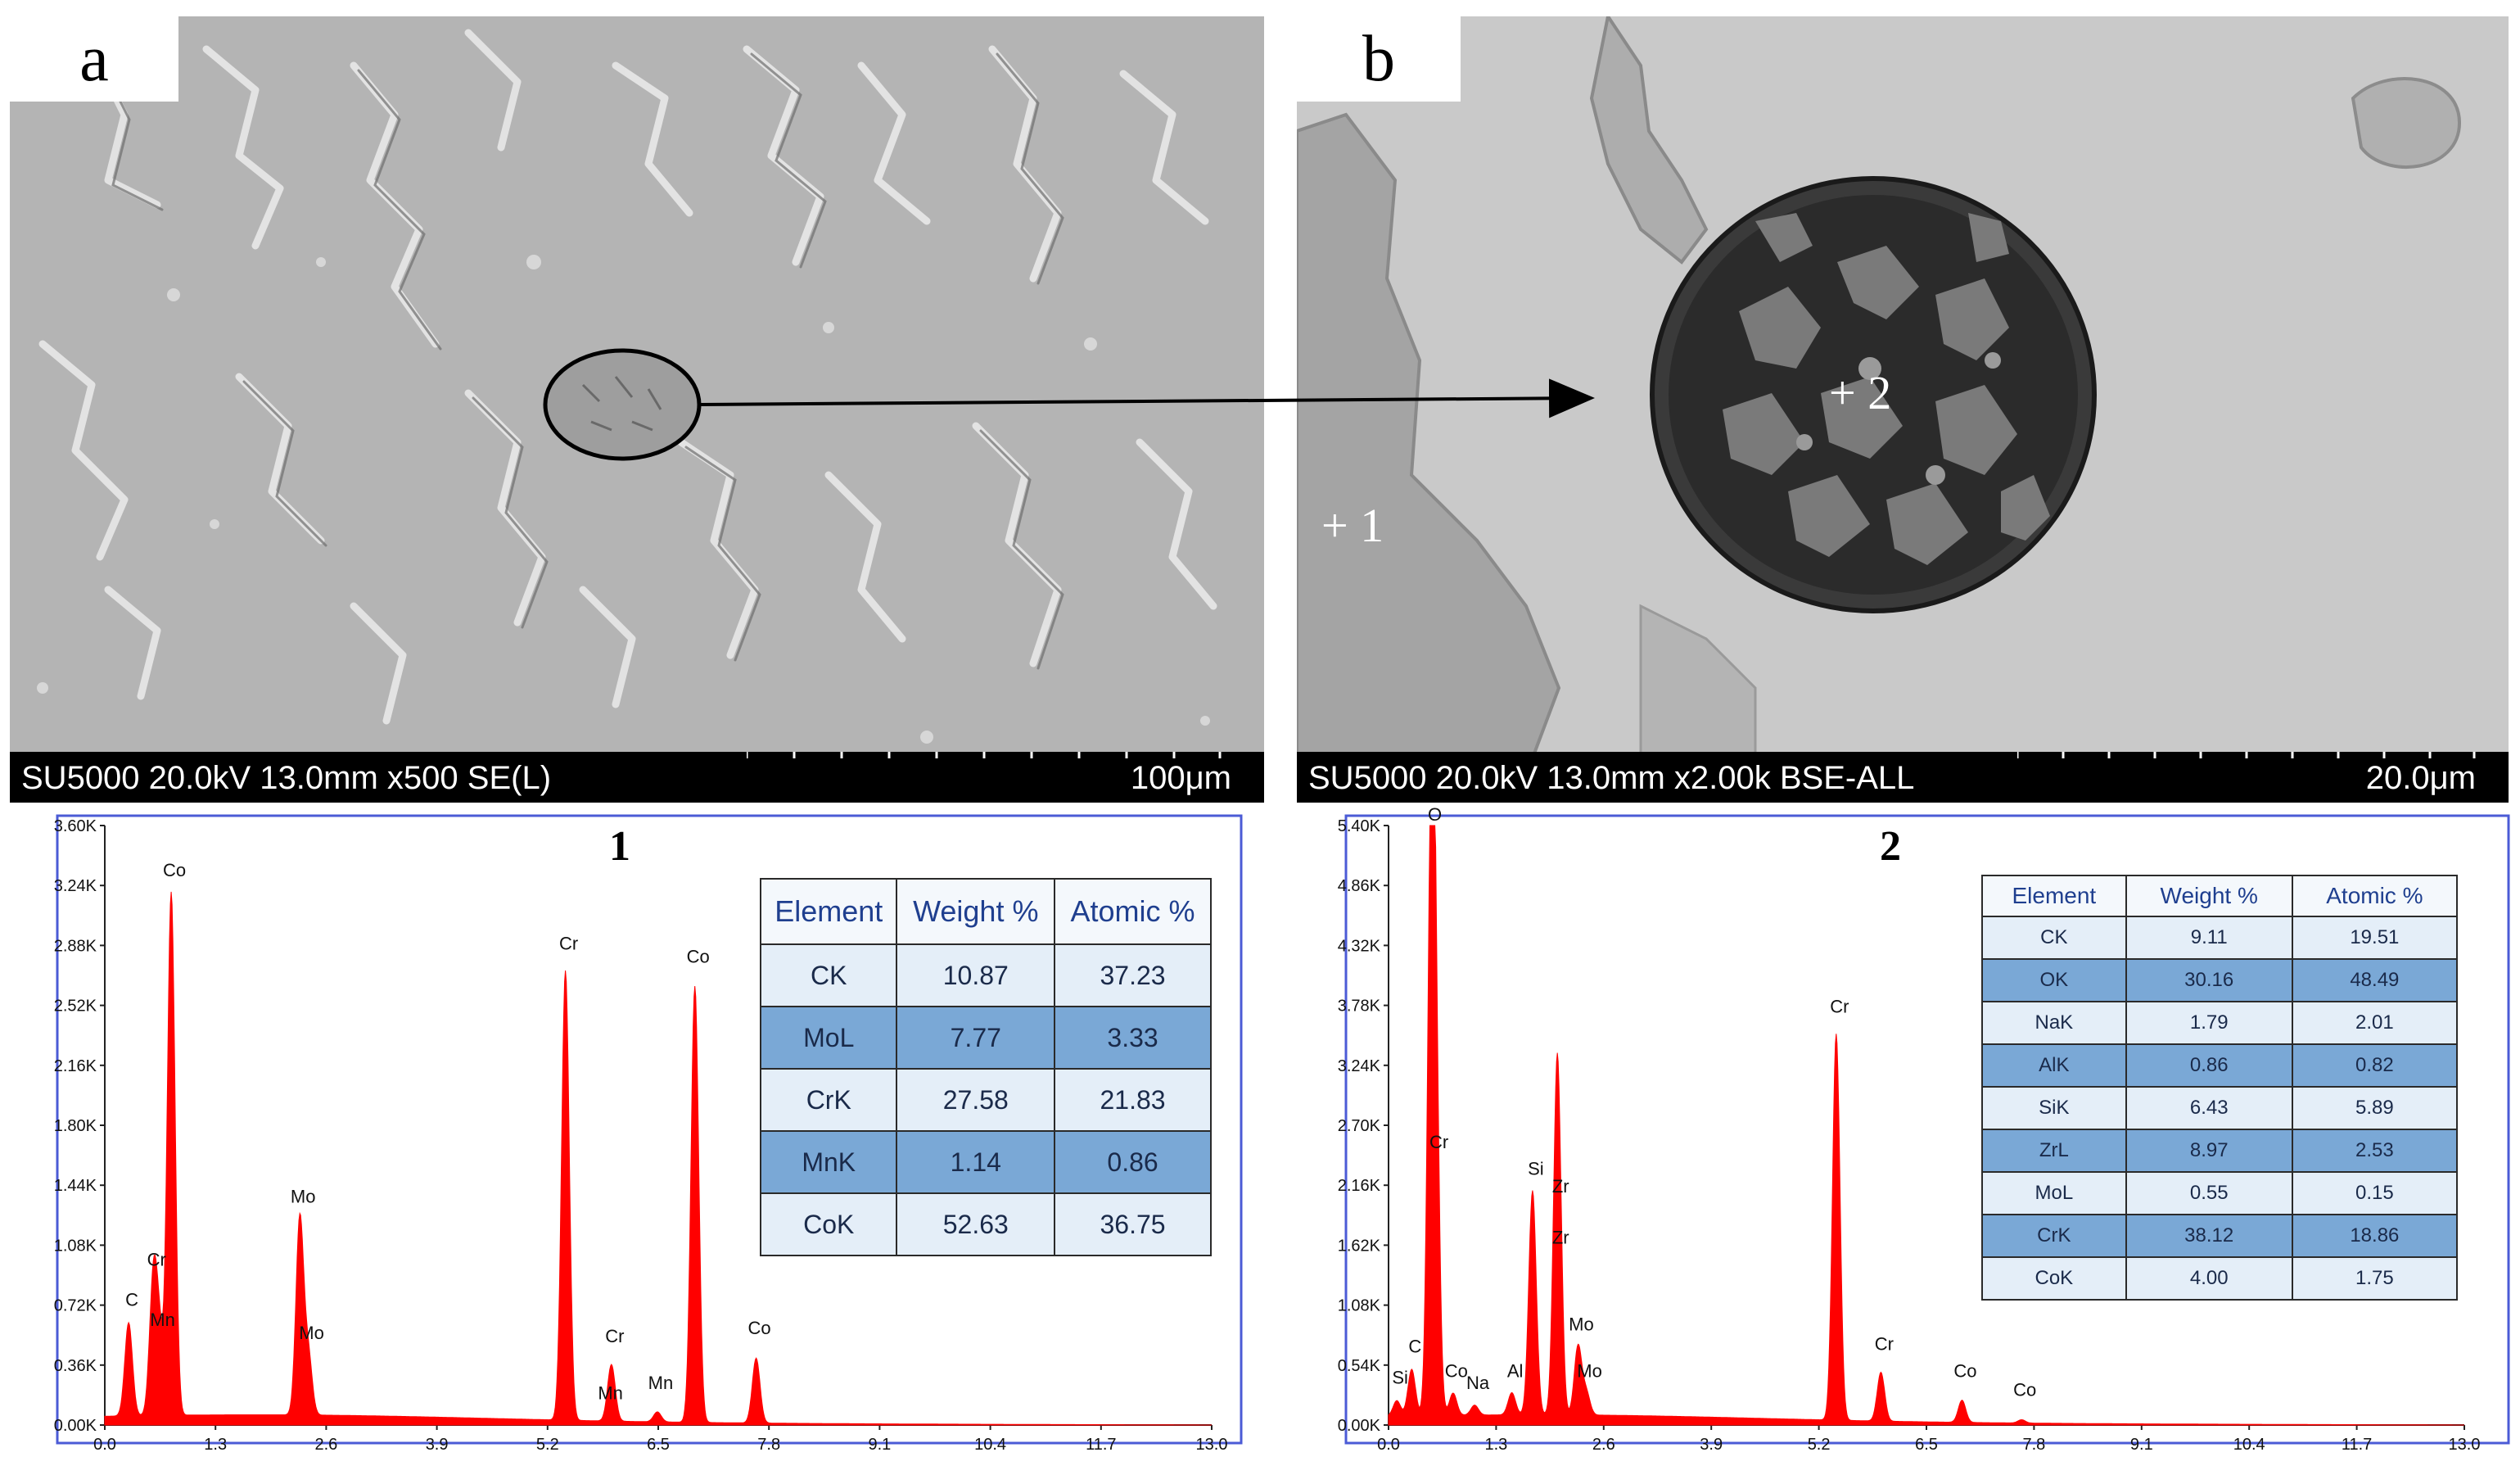  What do you see at coordinates (75, 946) in the screenshot?
I see `y-tick-label: 2.88K` at bounding box center [75, 946].